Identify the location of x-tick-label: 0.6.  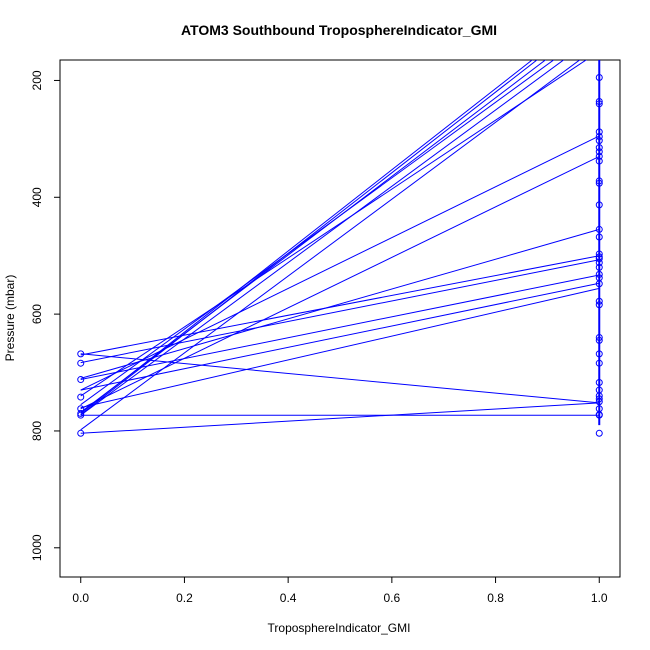
(392, 598).